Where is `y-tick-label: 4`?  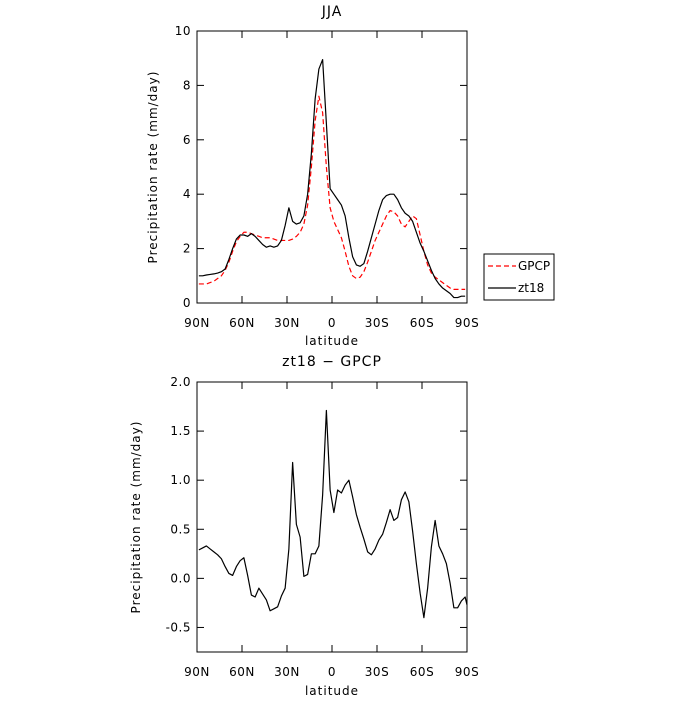
y-tick-label: 4 is located at coordinates (187, 194).